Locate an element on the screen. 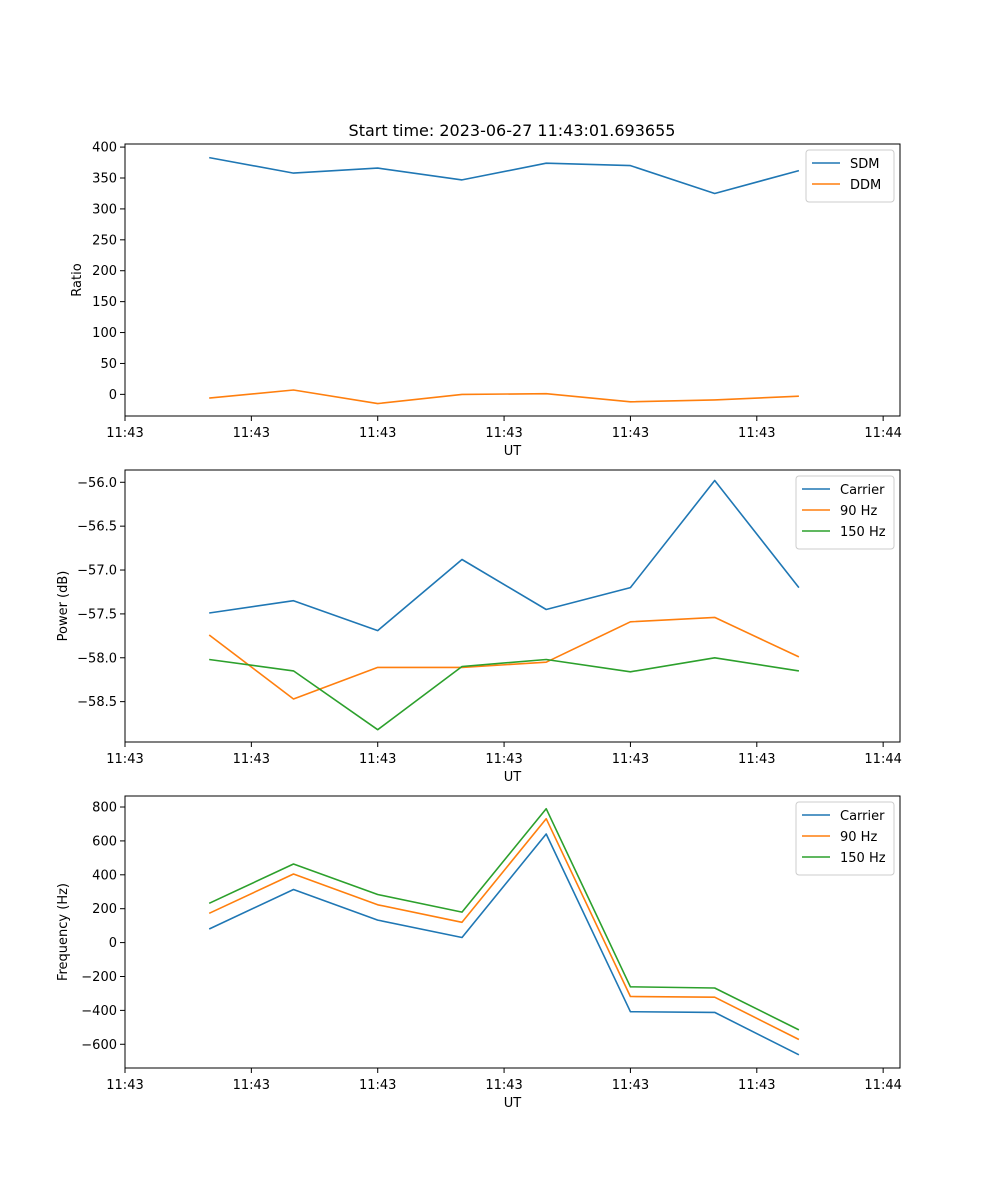 Image resolution: width=1000 pixels, height=1200 pixels. y-tick-label: −56.0 is located at coordinates (97, 483).